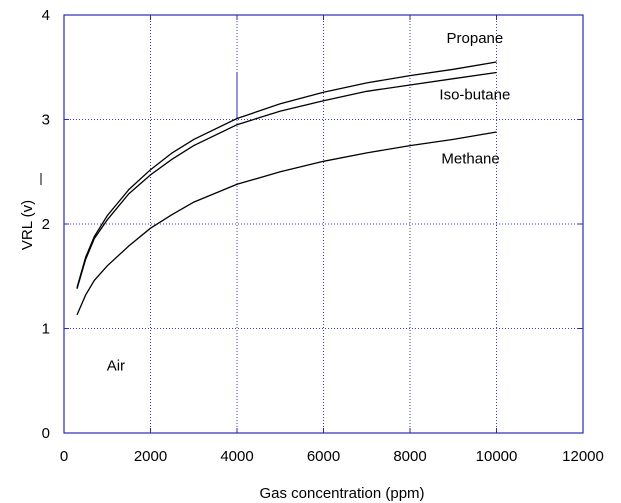 The height and width of the screenshot is (503, 621). I want to click on y-tick-label: 0, so click(46, 433).